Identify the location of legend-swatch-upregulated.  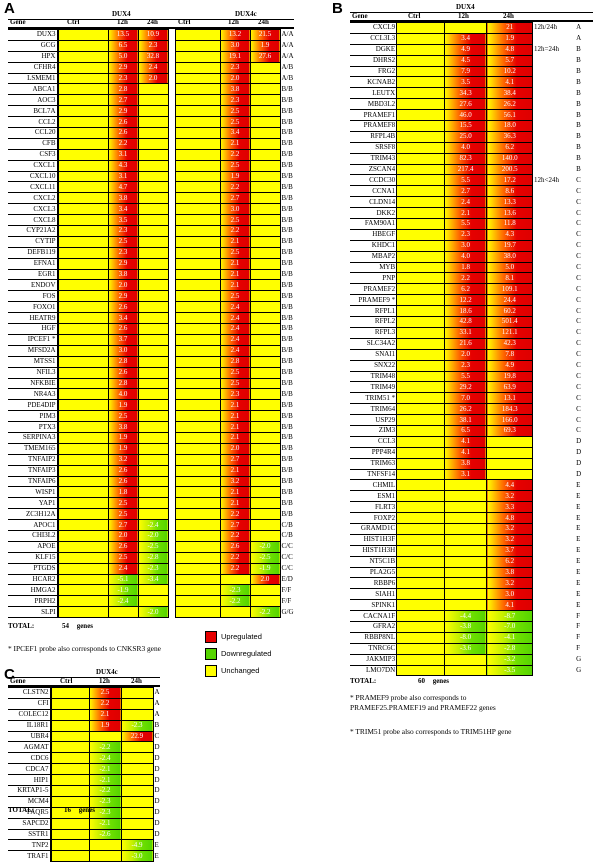
(211, 636).